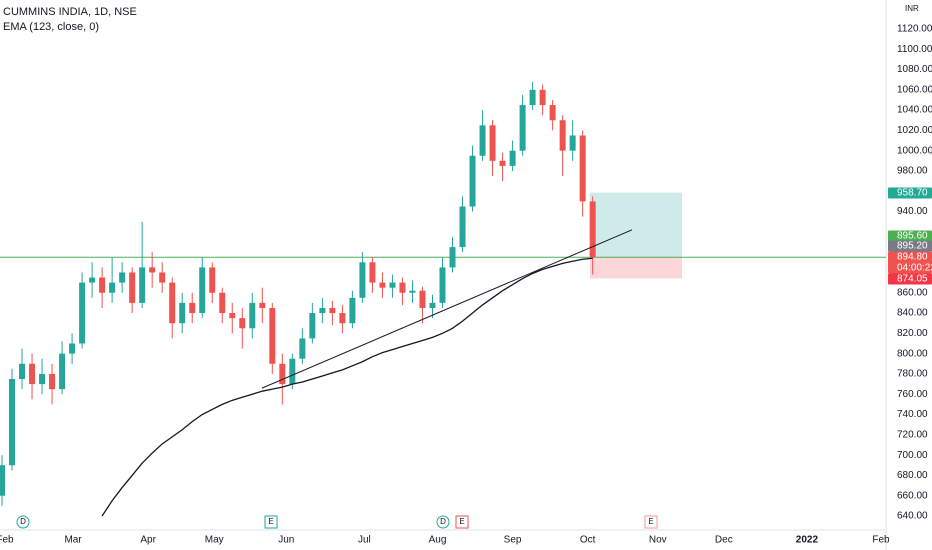  Describe the element at coordinates (636, 224) in the screenshot. I see `target-zone` at that location.